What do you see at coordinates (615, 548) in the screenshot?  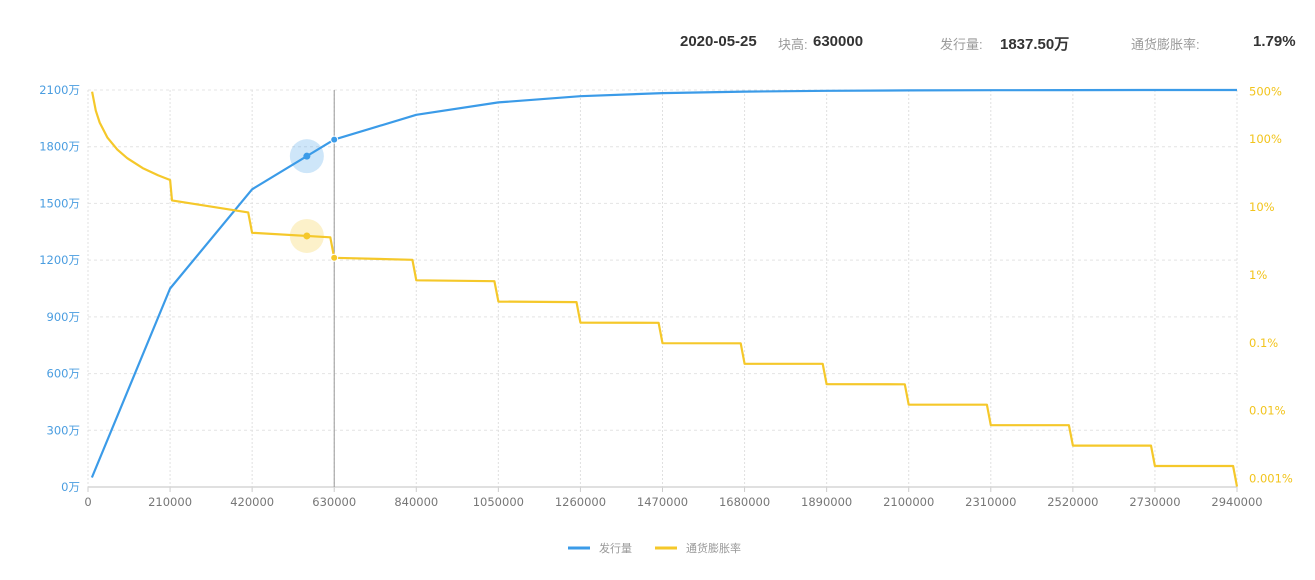 I see `legend-supply-label: 发行量` at bounding box center [615, 548].